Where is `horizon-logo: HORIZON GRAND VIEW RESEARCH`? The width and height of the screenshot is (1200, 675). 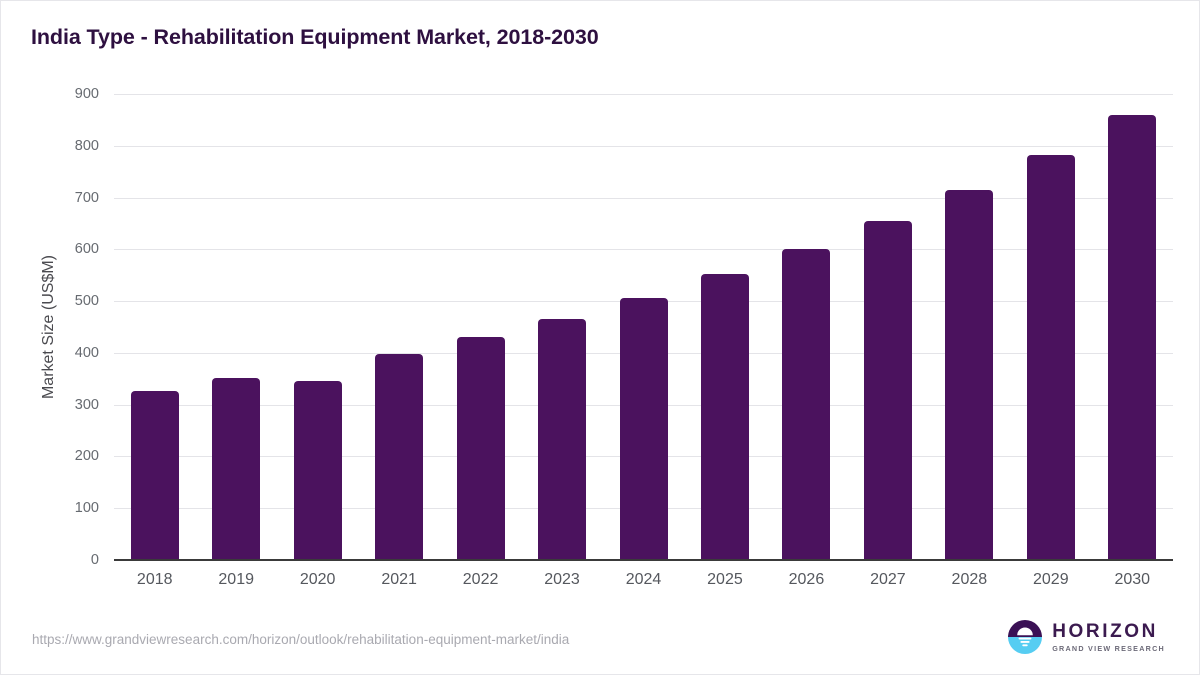
horizon-logo: HORIZON GRAND VIEW RESEARCH is located at coordinates (1086, 637).